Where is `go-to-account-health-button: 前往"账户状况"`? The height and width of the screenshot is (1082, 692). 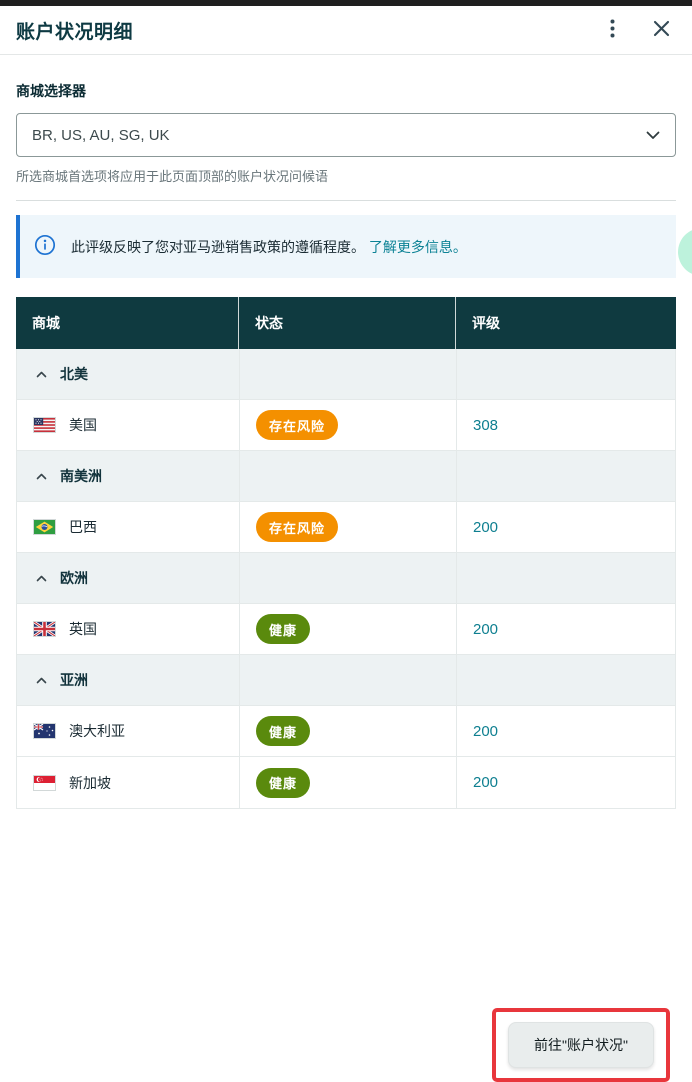
go-to-account-health-button: 前往"账户状况" is located at coordinates (581, 1045).